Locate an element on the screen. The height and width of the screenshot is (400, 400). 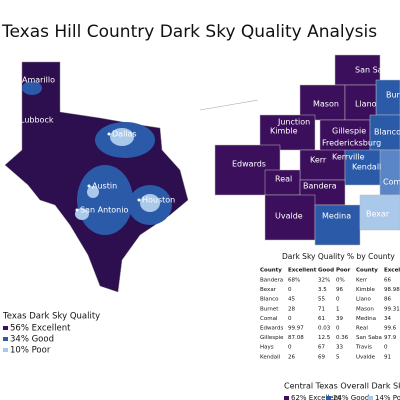
legend-label: 24% Good is located at coordinates (351, 397).